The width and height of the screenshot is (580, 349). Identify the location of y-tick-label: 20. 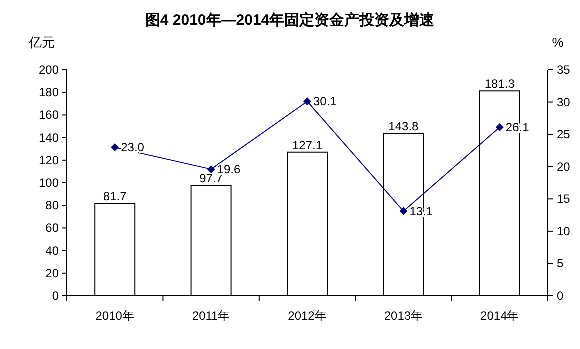
(53, 273).